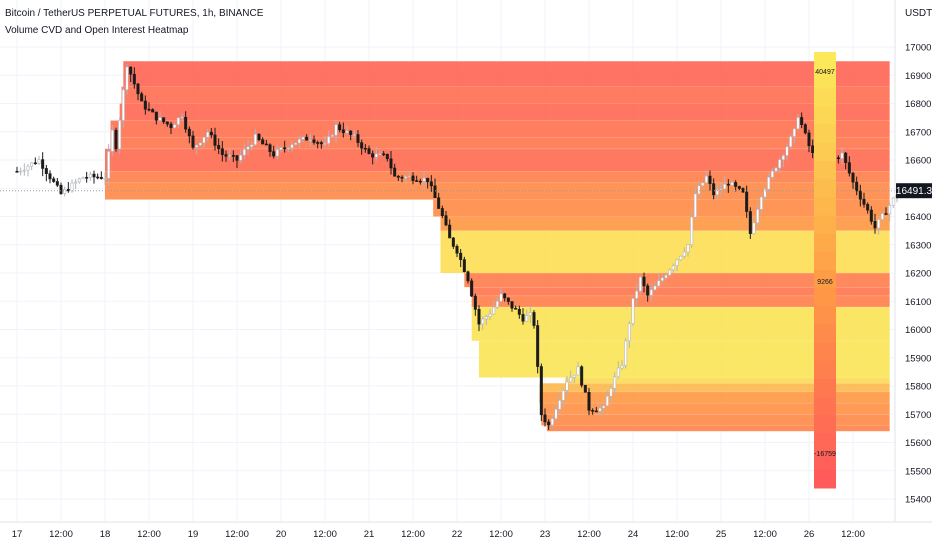 This screenshot has height=550, width=932. What do you see at coordinates (918, 76) in the screenshot?
I see `price-tick-label: 16900.0` at bounding box center [918, 76].